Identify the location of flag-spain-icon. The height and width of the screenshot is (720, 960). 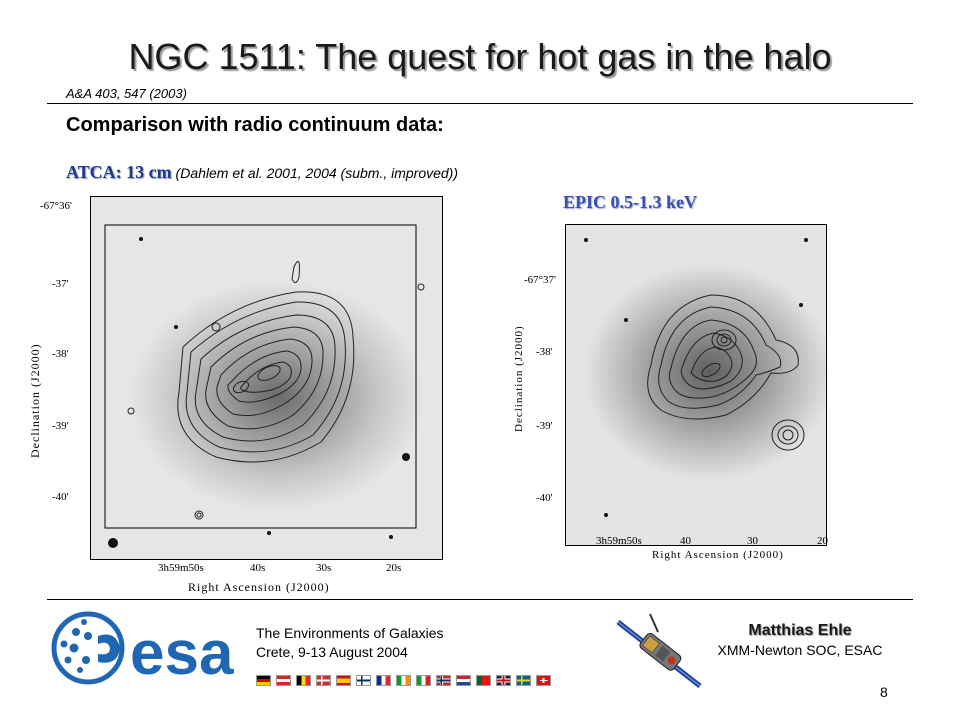
(343, 680).